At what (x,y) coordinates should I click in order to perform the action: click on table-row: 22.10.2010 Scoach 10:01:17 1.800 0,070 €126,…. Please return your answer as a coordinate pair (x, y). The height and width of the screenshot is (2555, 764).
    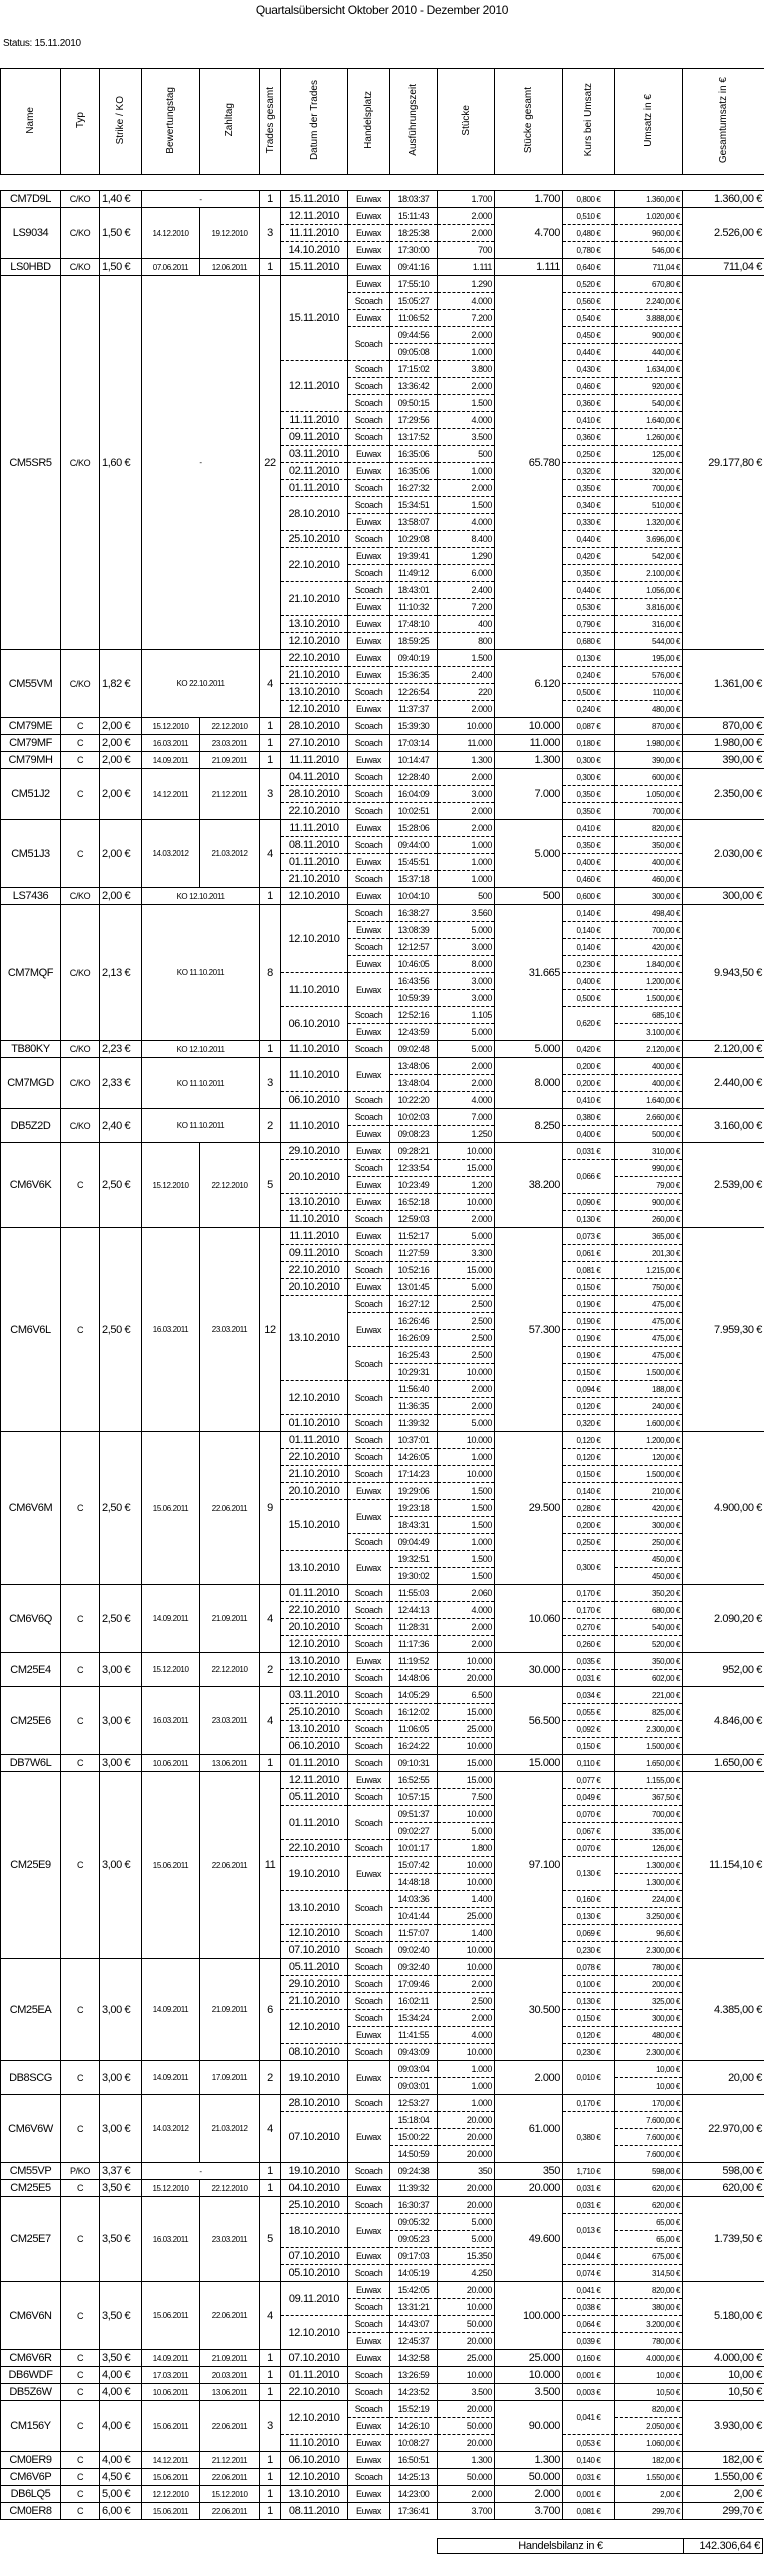
    Looking at the image, I should click on (382, 1848).